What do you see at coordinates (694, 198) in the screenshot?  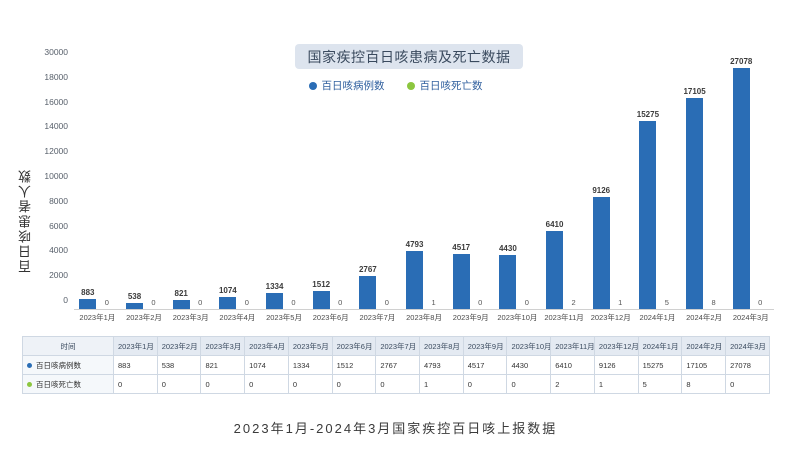 I see `bar-cases: 17105` at bounding box center [694, 198].